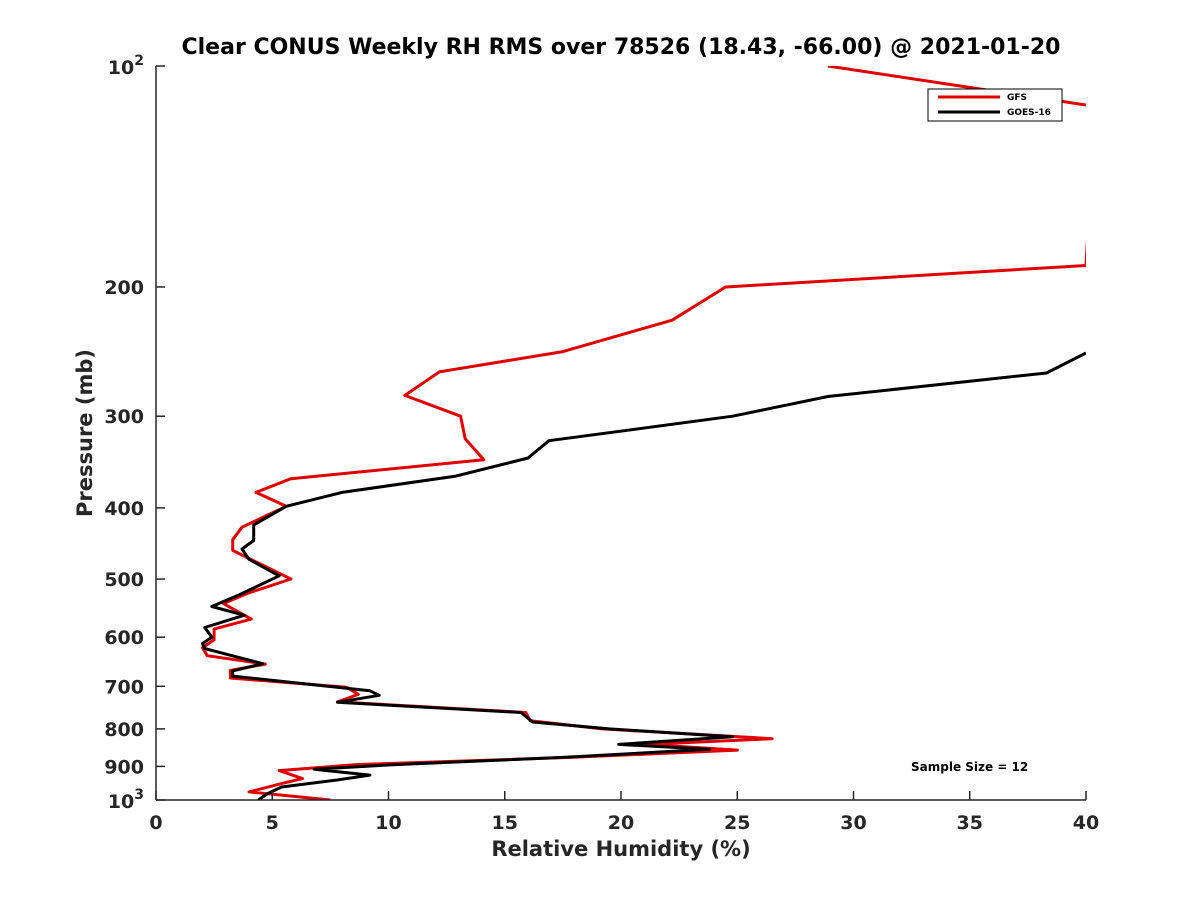 This screenshot has height=900, width=1200. What do you see at coordinates (124, 509) in the screenshot?
I see `y-tick-label: 400` at bounding box center [124, 509].